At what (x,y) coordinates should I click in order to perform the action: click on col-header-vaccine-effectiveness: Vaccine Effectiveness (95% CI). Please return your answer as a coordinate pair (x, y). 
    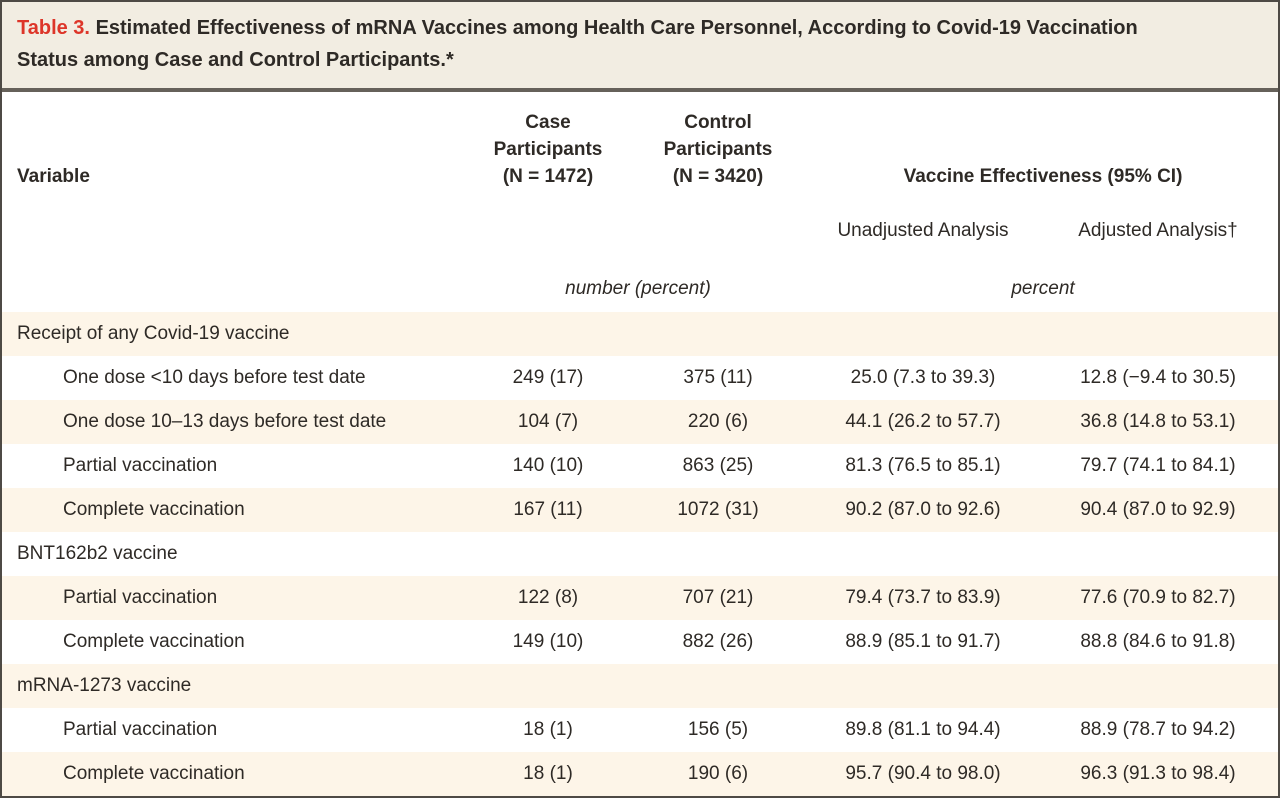
    Looking at the image, I should click on (1043, 176).